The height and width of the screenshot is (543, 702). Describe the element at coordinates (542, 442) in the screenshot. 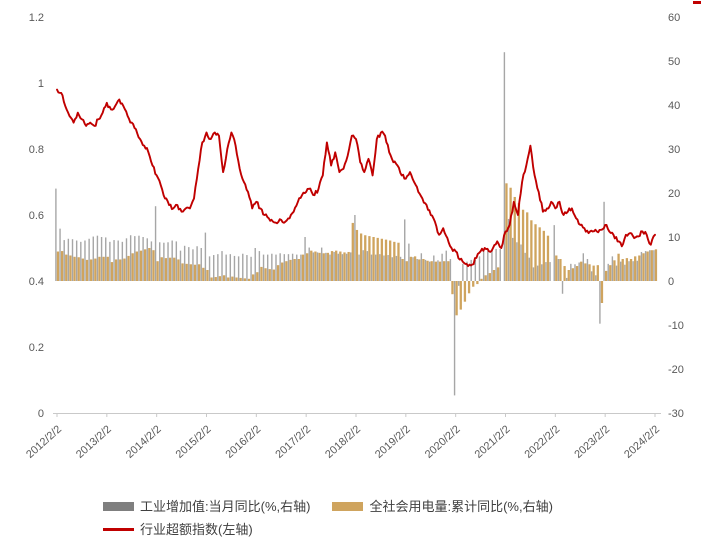

I see `svg-text: 2022/2/2` at that location.